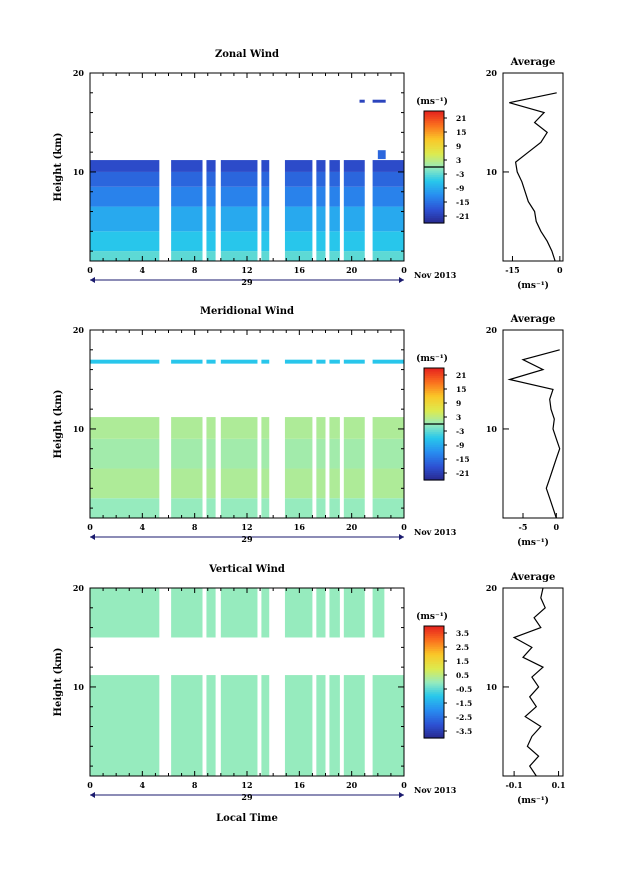 The image size is (623, 873). I want to click on colorbar-tick-label: -2.5, so click(464, 717).